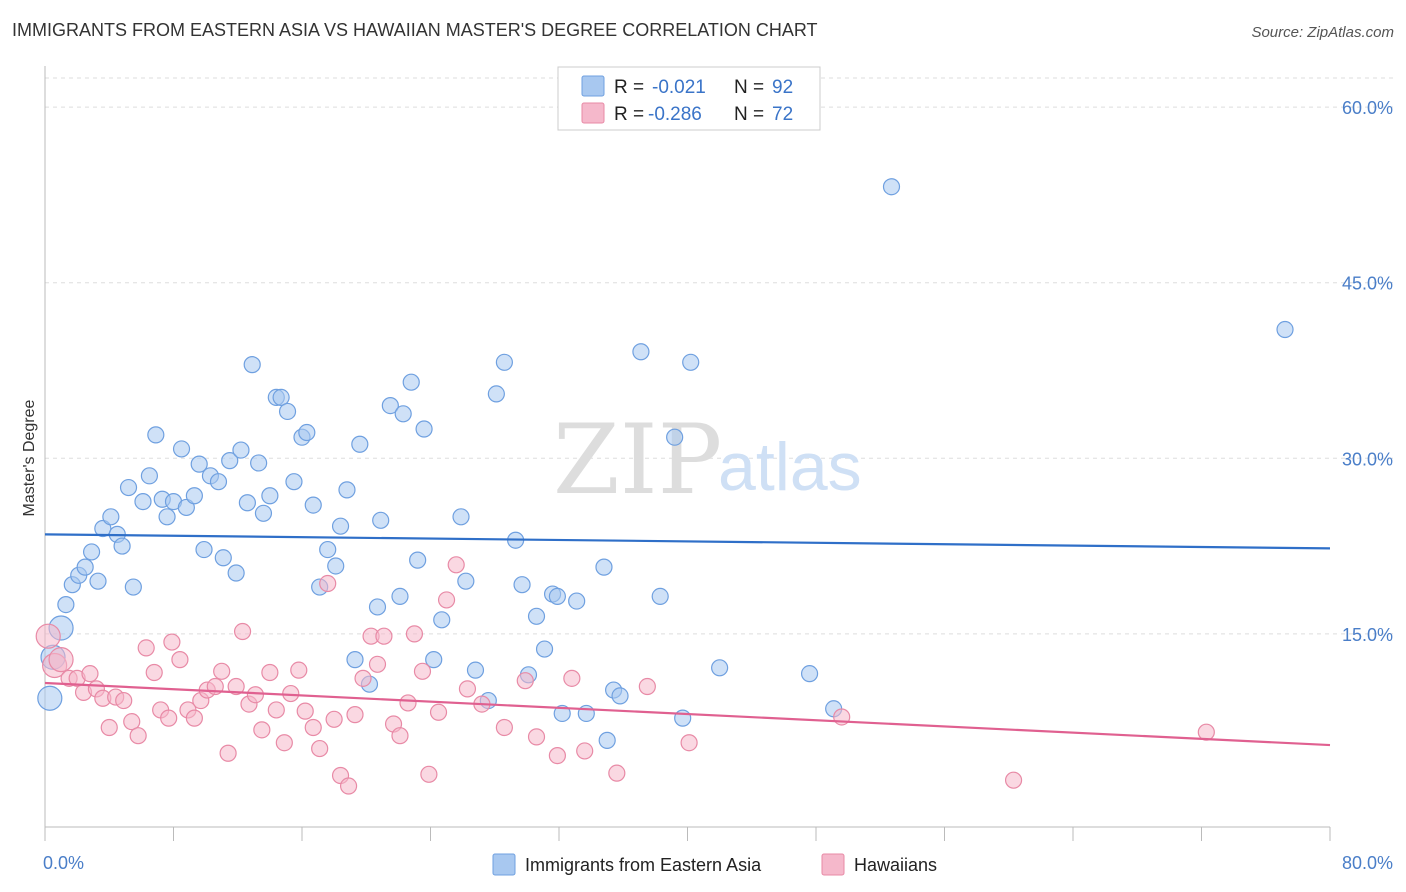  What do you see at coordinates (687, 714) in the screenshot?
I see `trend-line-hawaiians` at bounding box center [687, 714].